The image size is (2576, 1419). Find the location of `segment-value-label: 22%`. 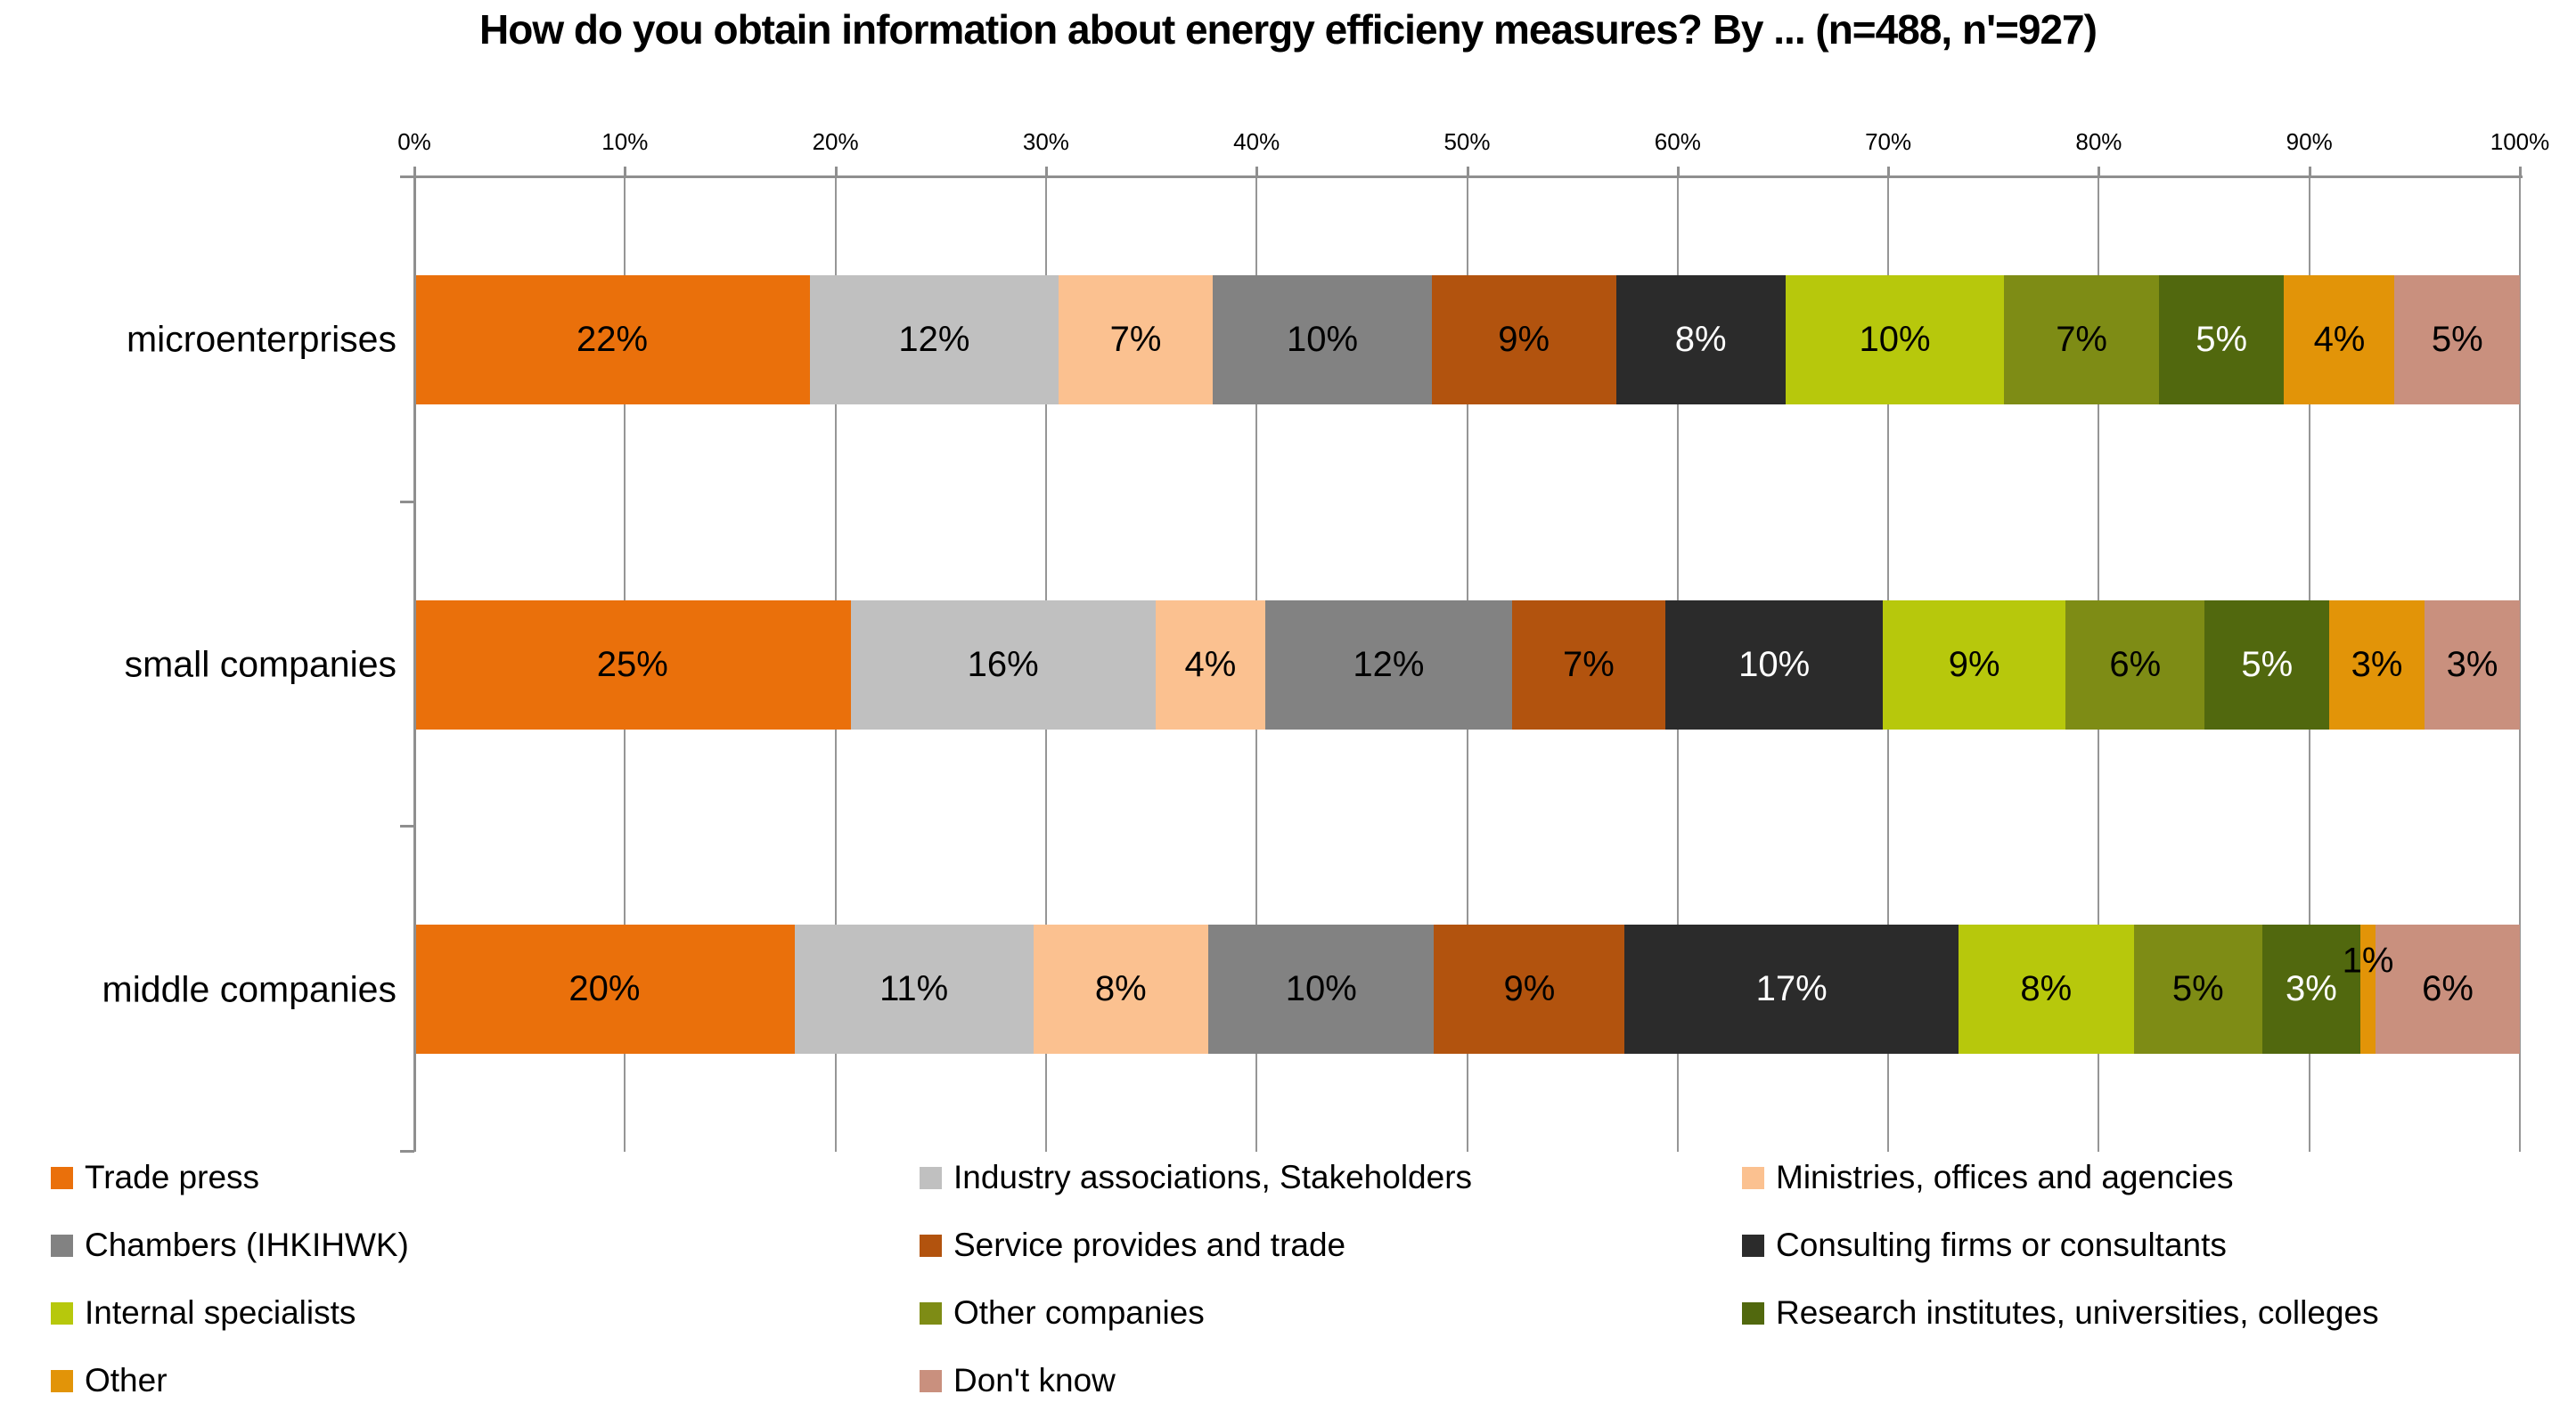

segment-value-label: 22% is located at coordinates (613, 339).